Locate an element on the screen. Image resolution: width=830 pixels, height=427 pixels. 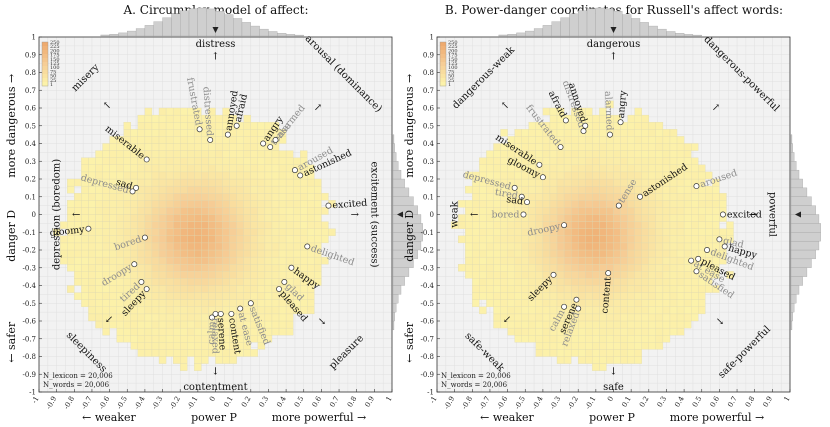
direction-label: excitement (success) is located at coordinates (373, 214).